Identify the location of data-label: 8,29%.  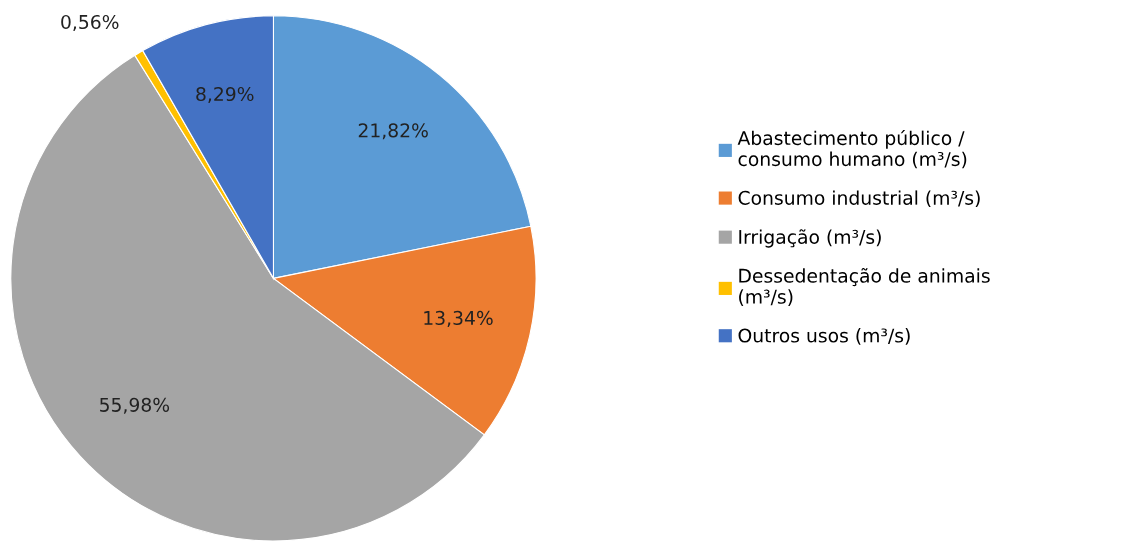
(225, 95).